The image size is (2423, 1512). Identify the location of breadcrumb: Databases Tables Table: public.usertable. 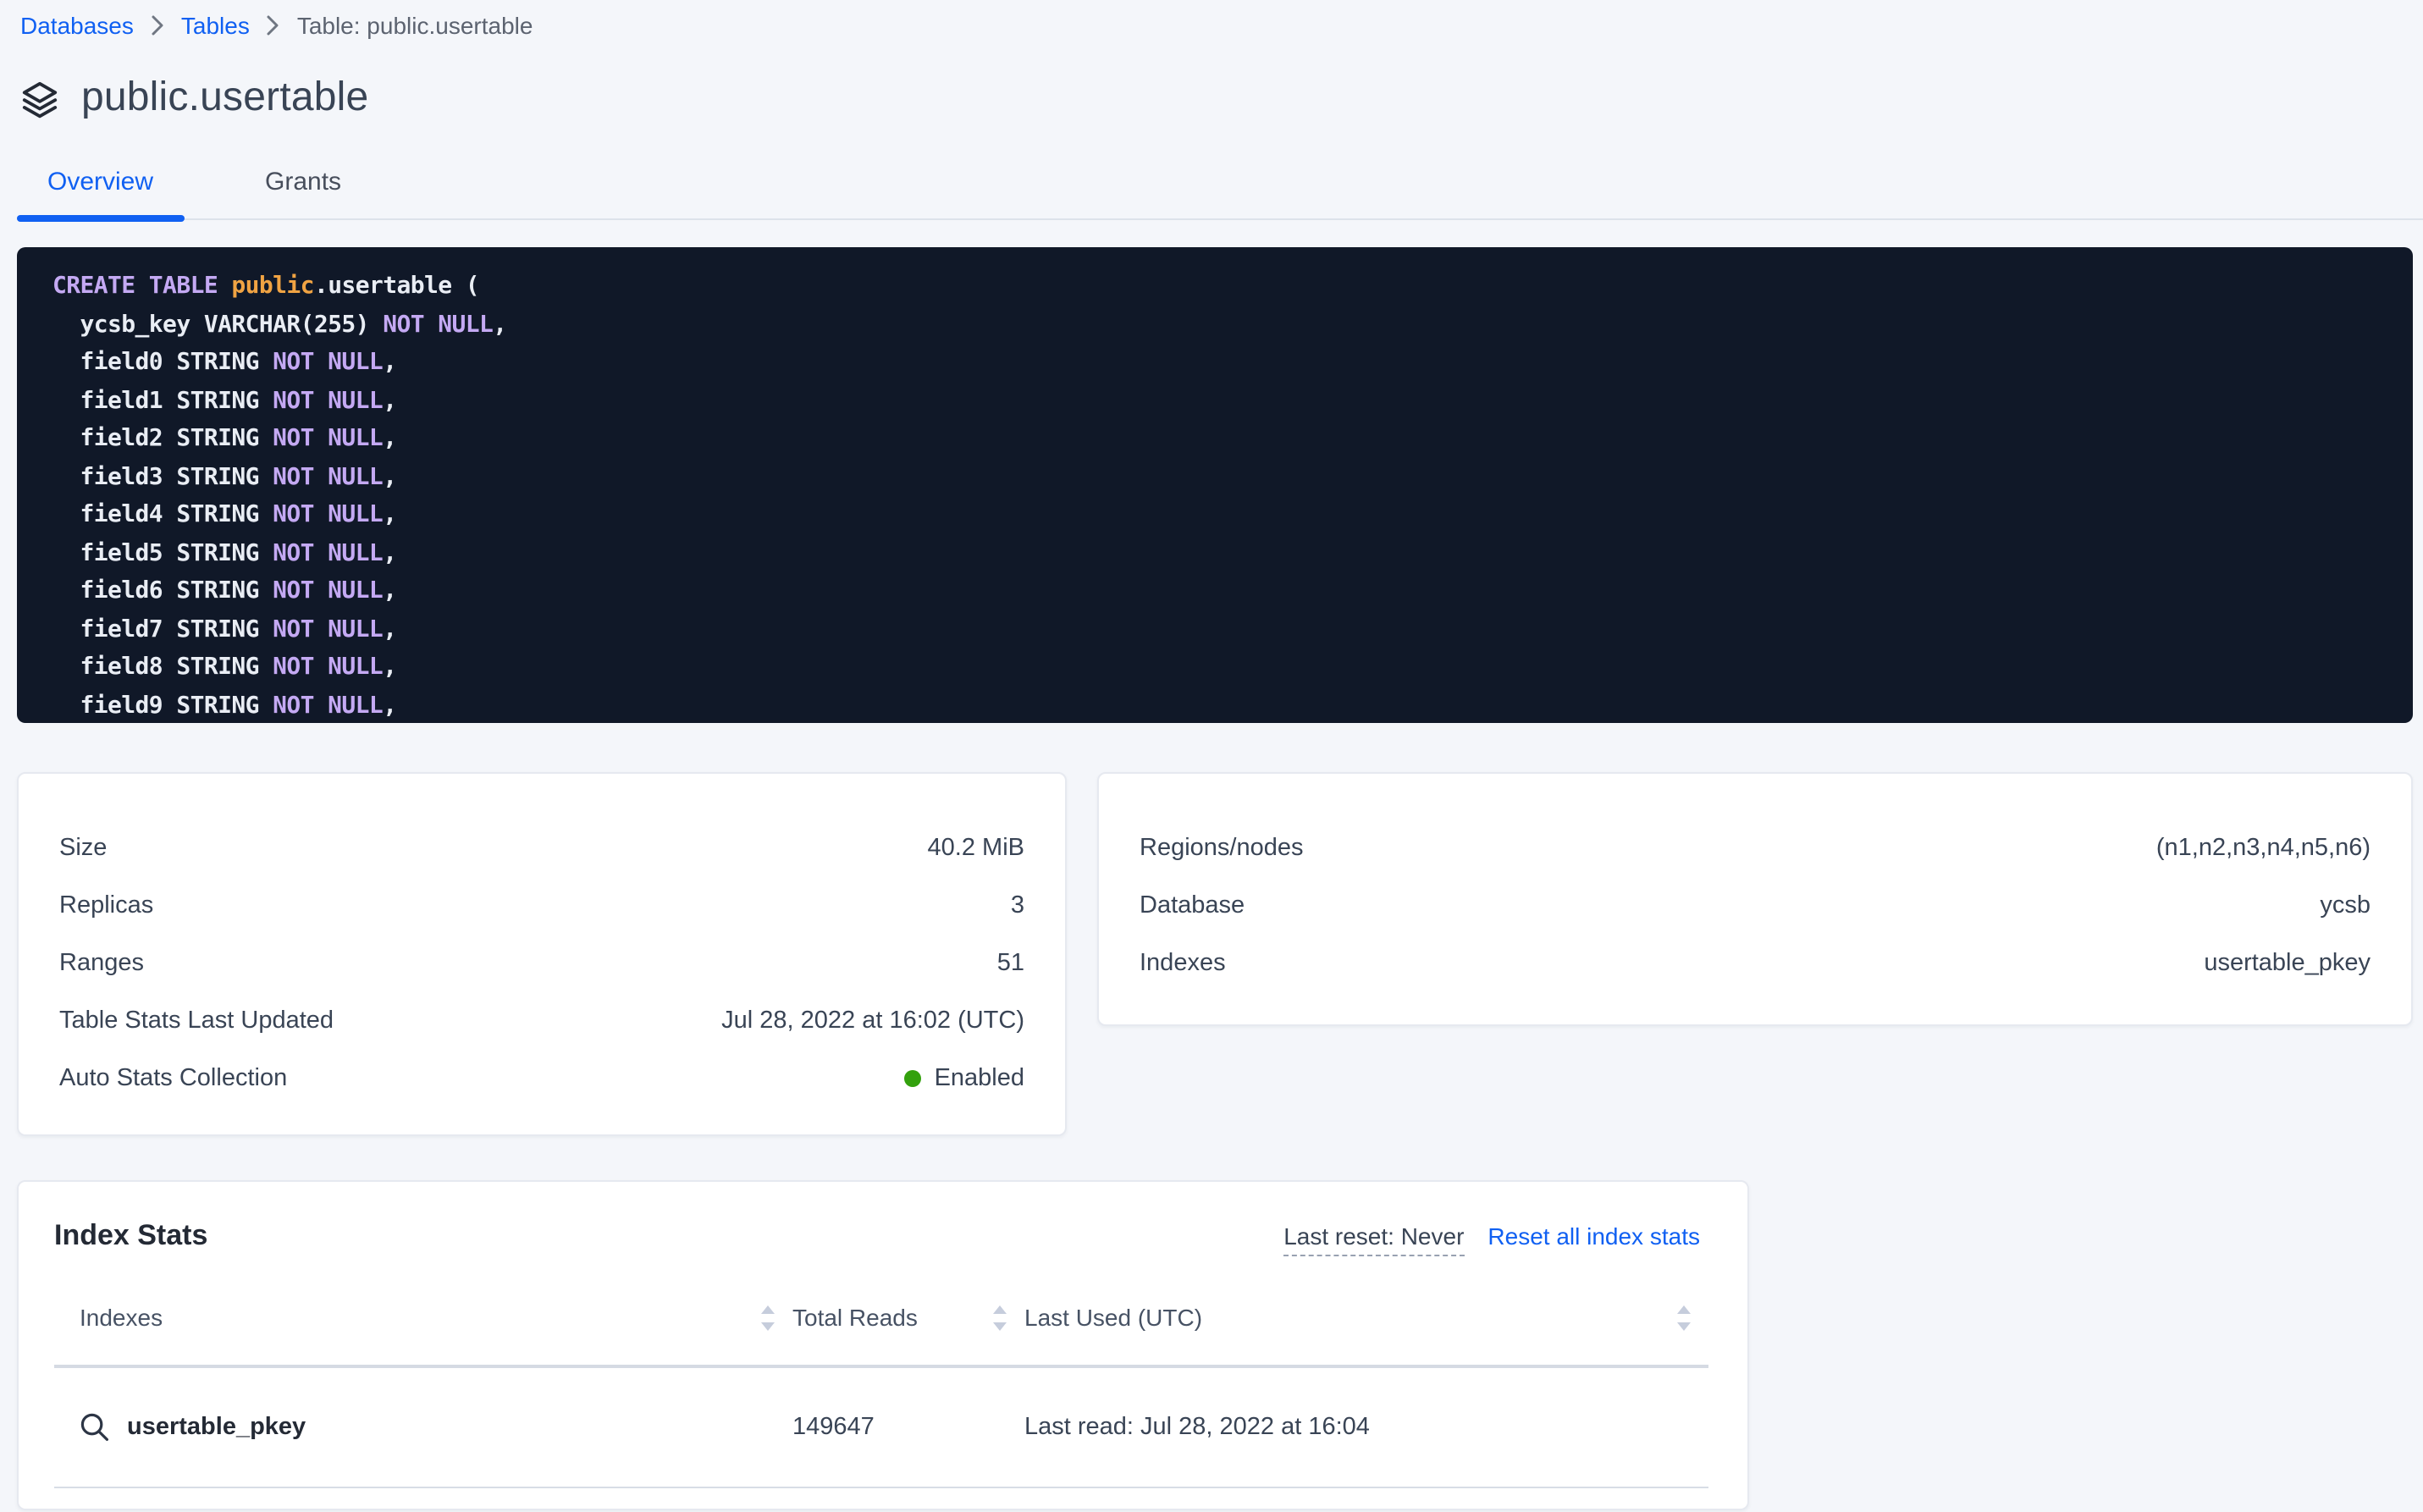
(1211, 19).